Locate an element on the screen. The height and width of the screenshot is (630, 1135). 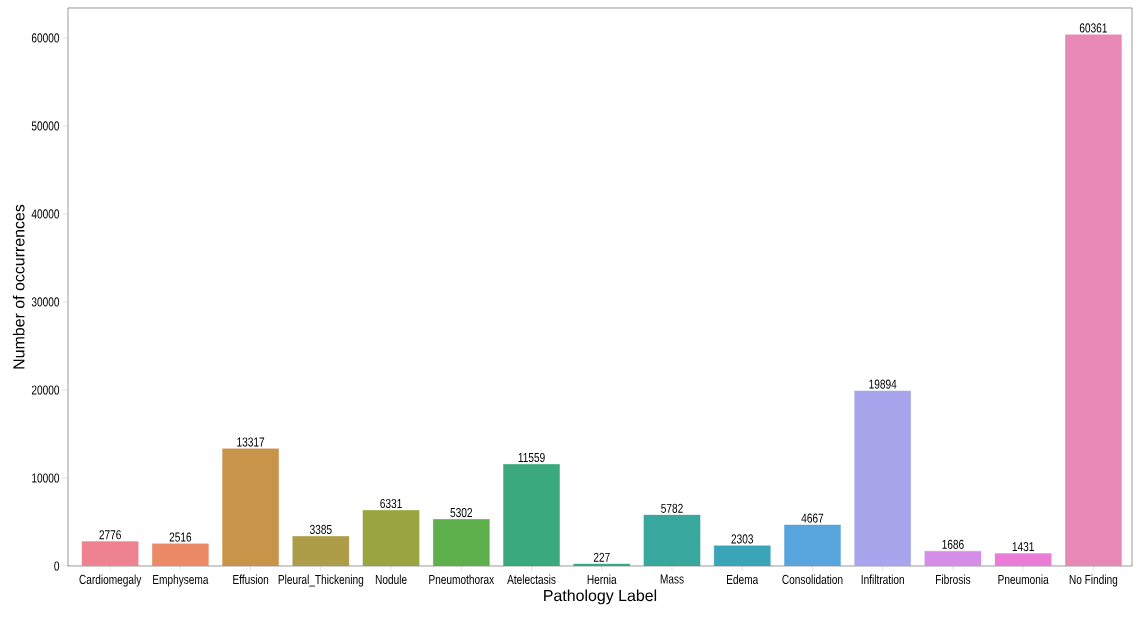
data-label: 227 is located at coordinates (601, 557).